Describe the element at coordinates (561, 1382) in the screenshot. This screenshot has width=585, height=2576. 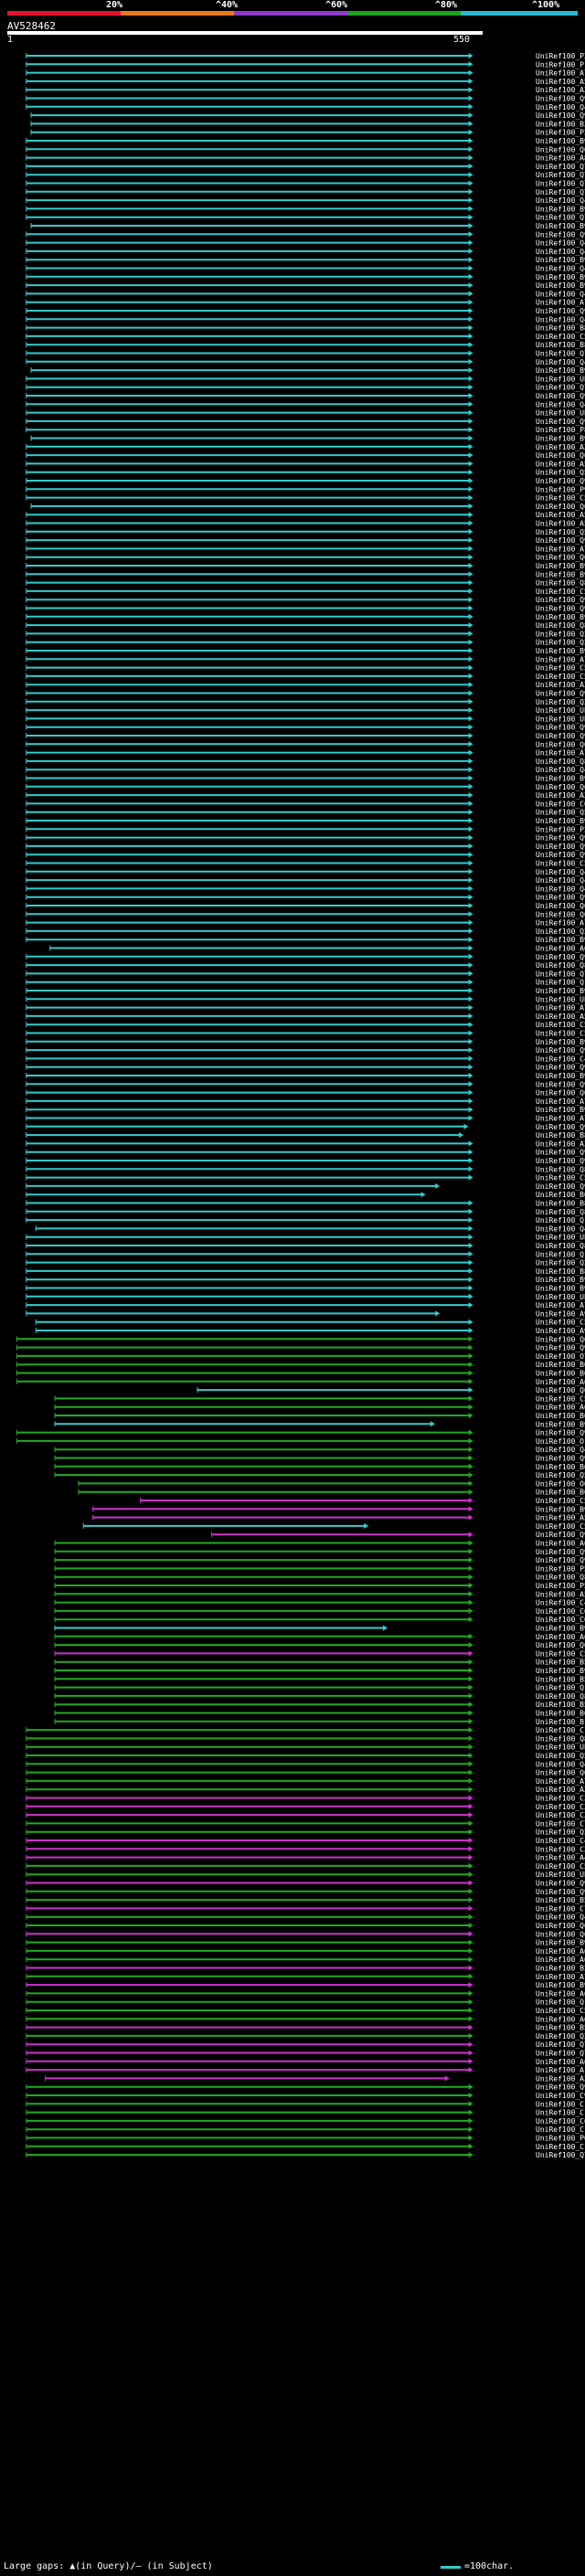
I see `hit-label: UniRef100_A6NCF9` at that location.